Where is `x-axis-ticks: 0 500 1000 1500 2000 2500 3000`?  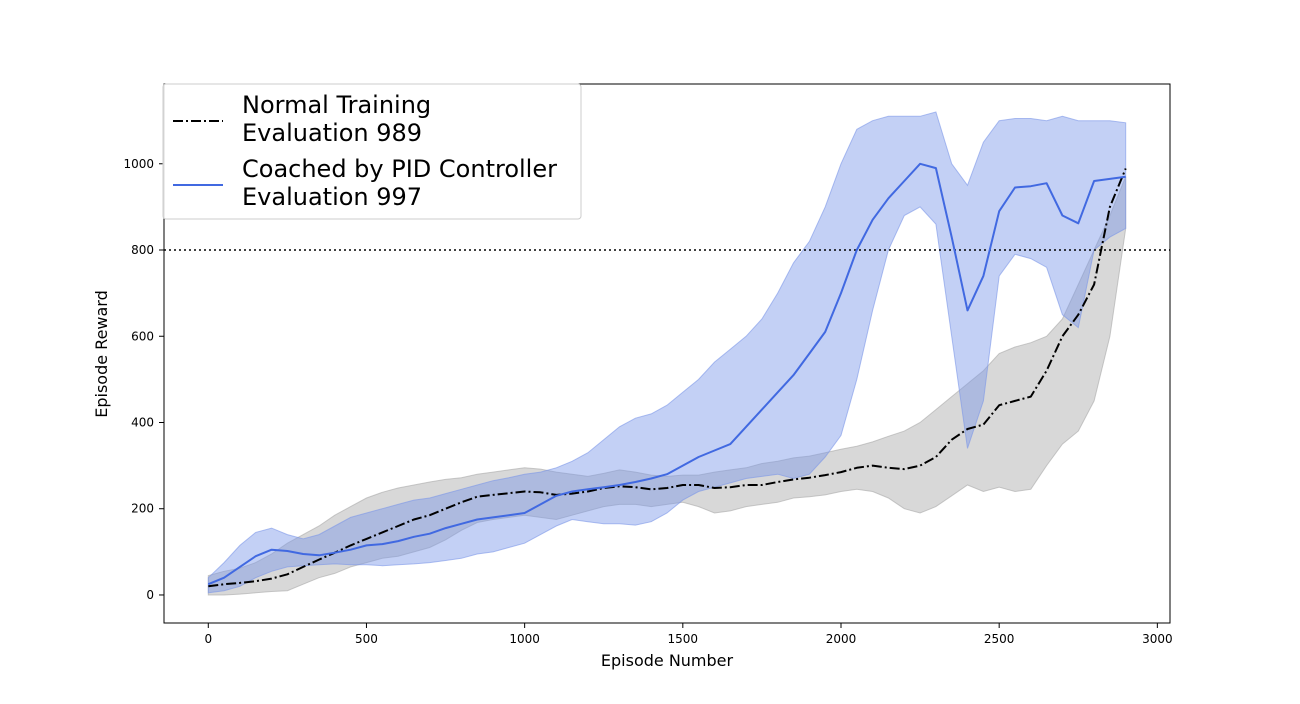
x-axis-ticks: 0 500 1000 1500 2000 2500 3000 is located at coordinates (688, 634).